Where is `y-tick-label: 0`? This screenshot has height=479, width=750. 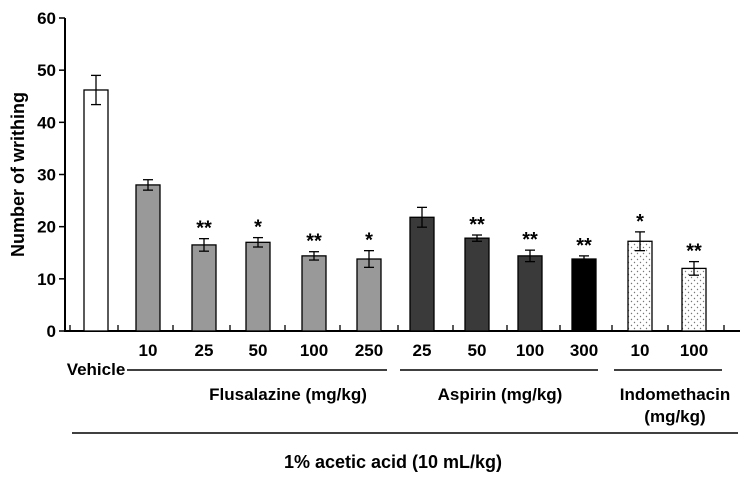 y-tick-label: 0 is located at coordinates (51, 331).